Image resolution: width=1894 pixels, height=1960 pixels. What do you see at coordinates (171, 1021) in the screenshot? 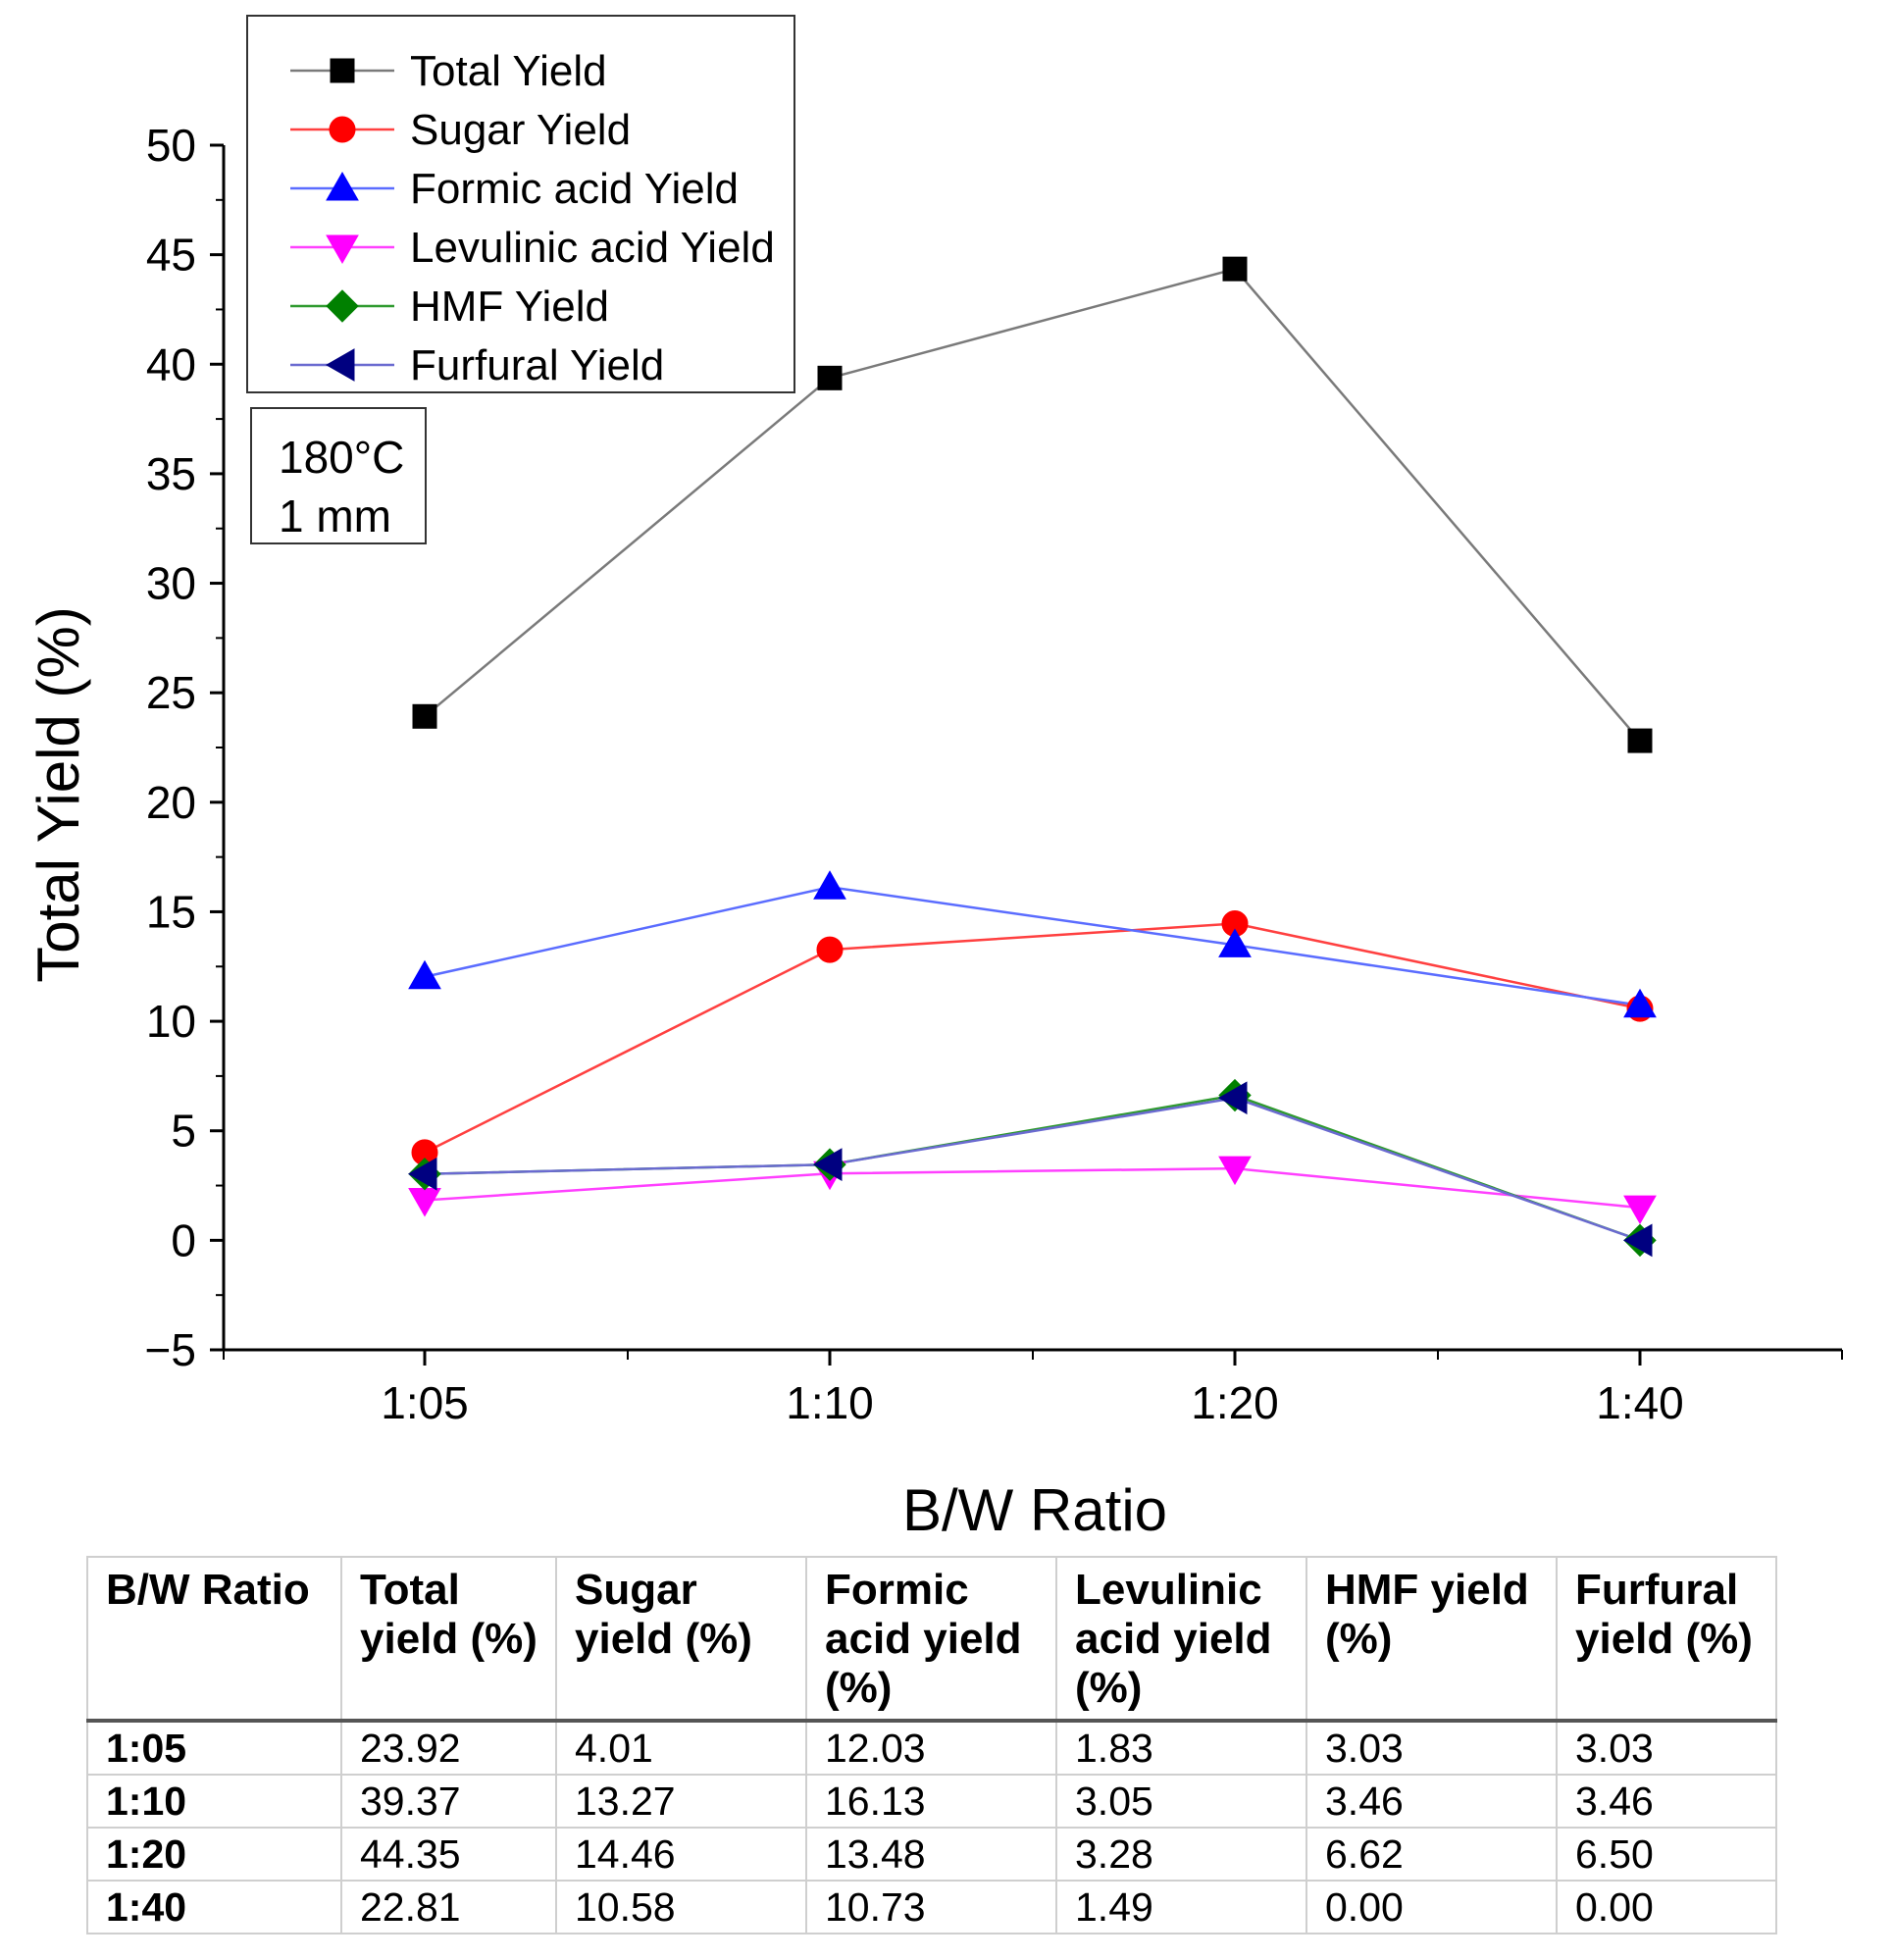
I see `y-tick-label: 10` at bounding box center [171, 1021].